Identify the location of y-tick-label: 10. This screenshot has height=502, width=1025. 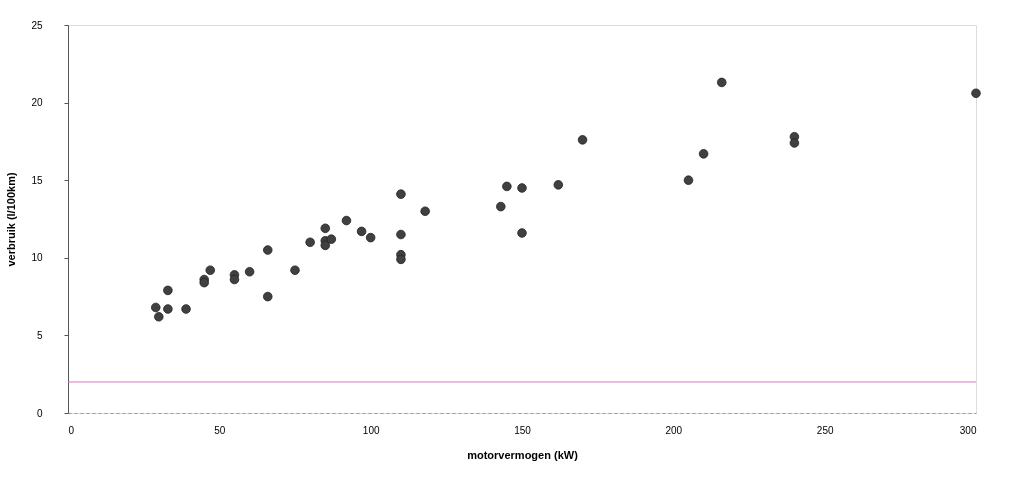
(37, 258).